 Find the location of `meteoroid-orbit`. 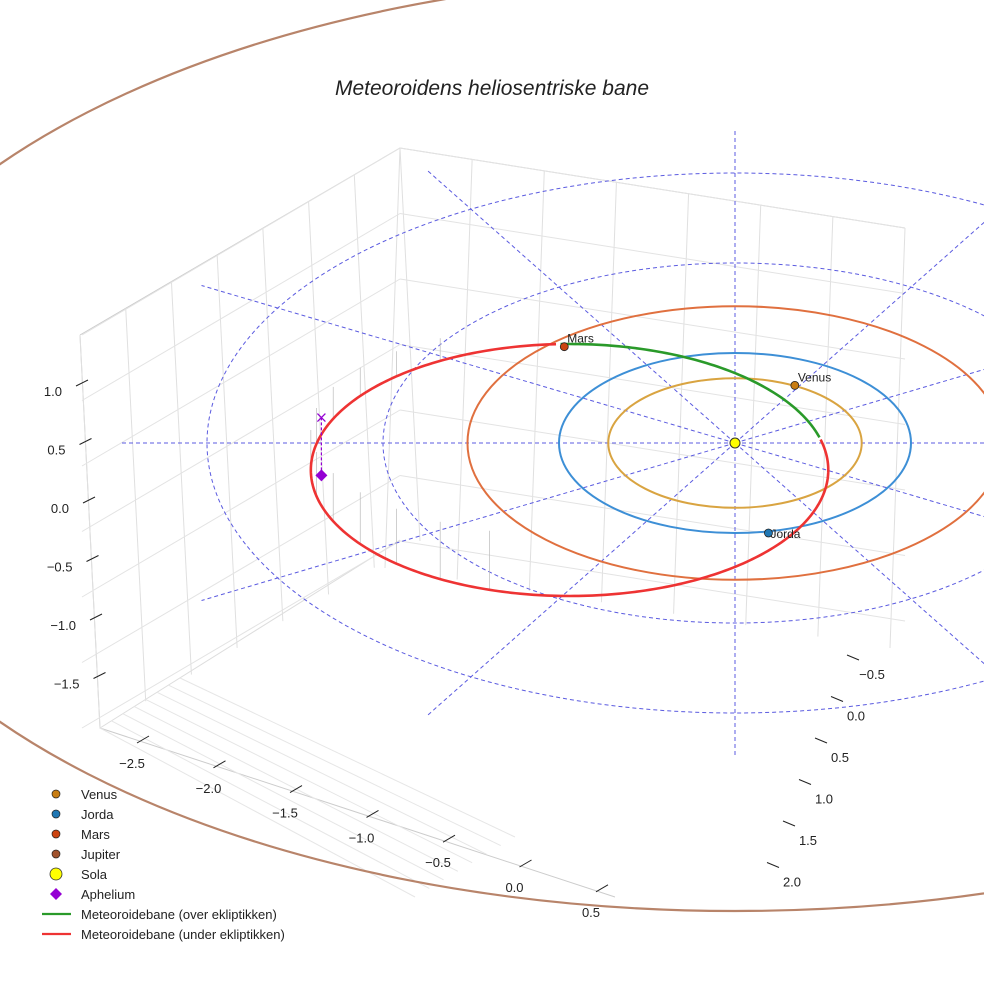

meteoroid-orbit is located at coordinates (569, 468).